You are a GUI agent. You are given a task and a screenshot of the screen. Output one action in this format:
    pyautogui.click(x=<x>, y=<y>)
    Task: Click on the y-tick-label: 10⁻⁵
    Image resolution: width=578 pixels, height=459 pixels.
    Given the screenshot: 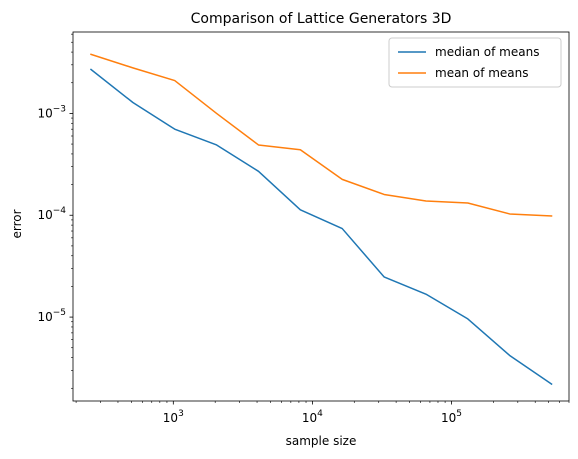 What is the action you would take?
    pyautogui.click(x=51, y=316)
    